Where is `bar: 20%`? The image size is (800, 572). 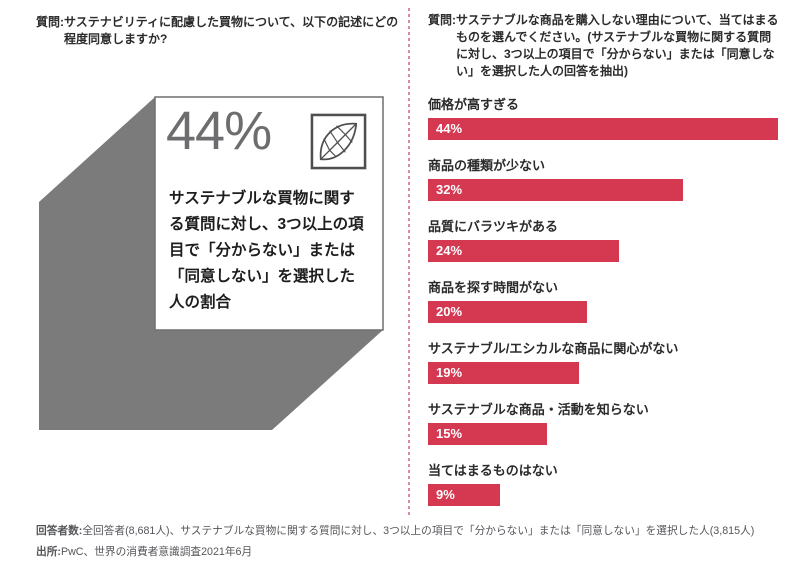 bar: 20% is located at coordinates (508, 312).